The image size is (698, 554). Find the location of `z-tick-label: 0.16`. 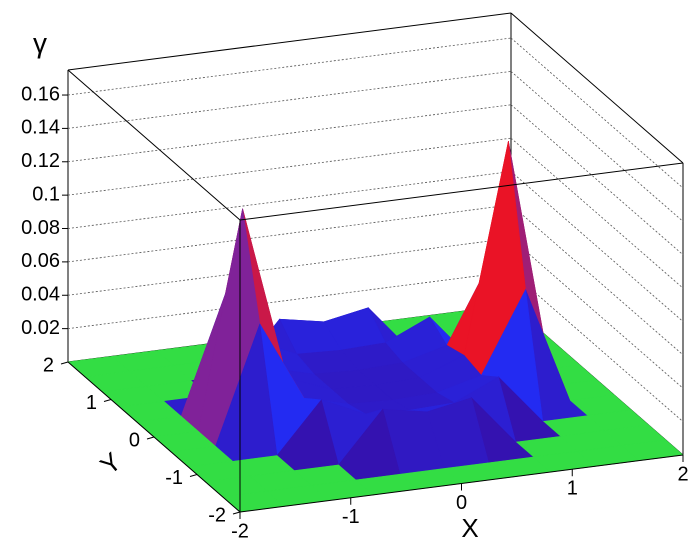

z-tick-label: 0.16 is located at coordinates (40, 94).